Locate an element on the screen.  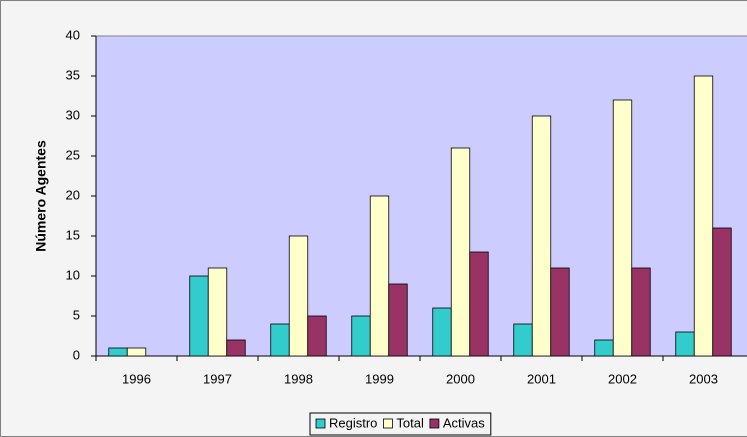
x-tick-label: 2003 is located at coordinates (703, 378).